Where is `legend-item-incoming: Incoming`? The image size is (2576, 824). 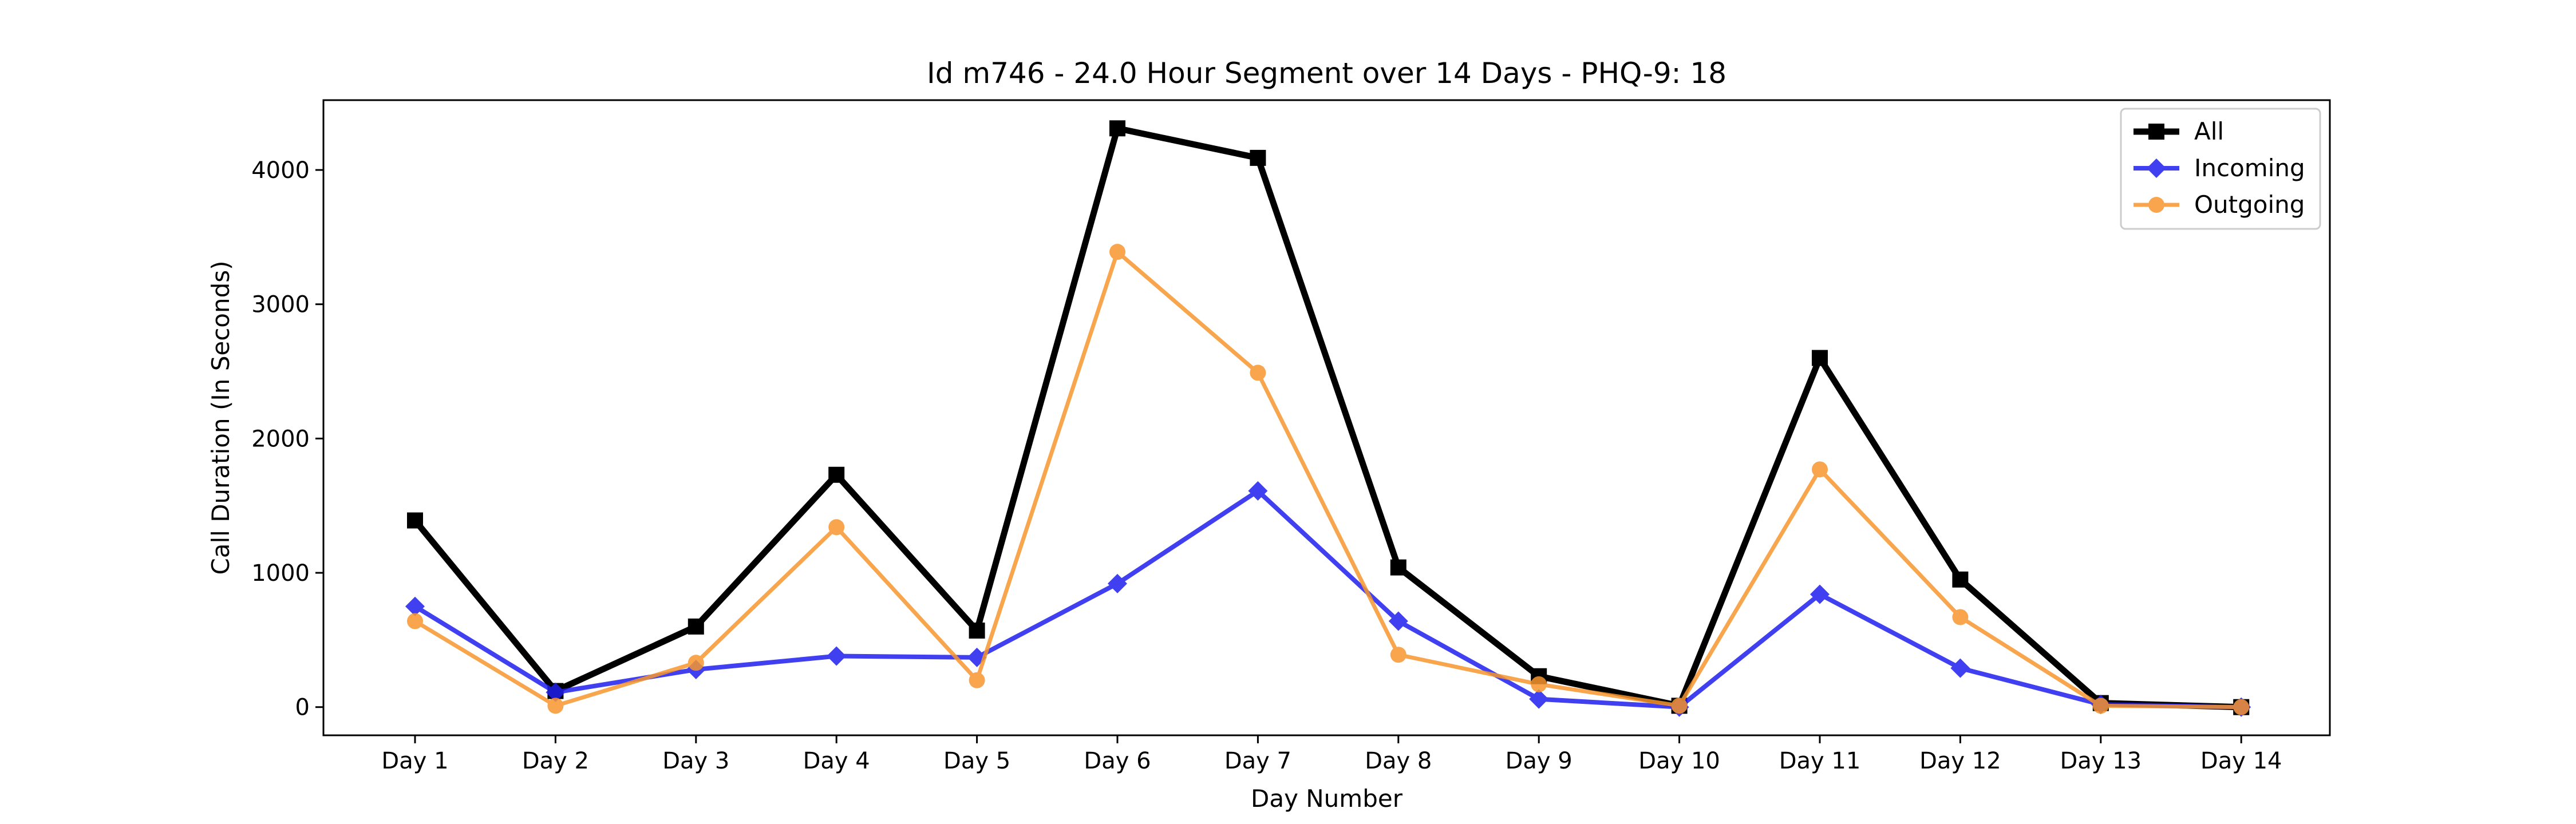 legend-item-incoming: Incoming is located at coordinates (2219, 168).